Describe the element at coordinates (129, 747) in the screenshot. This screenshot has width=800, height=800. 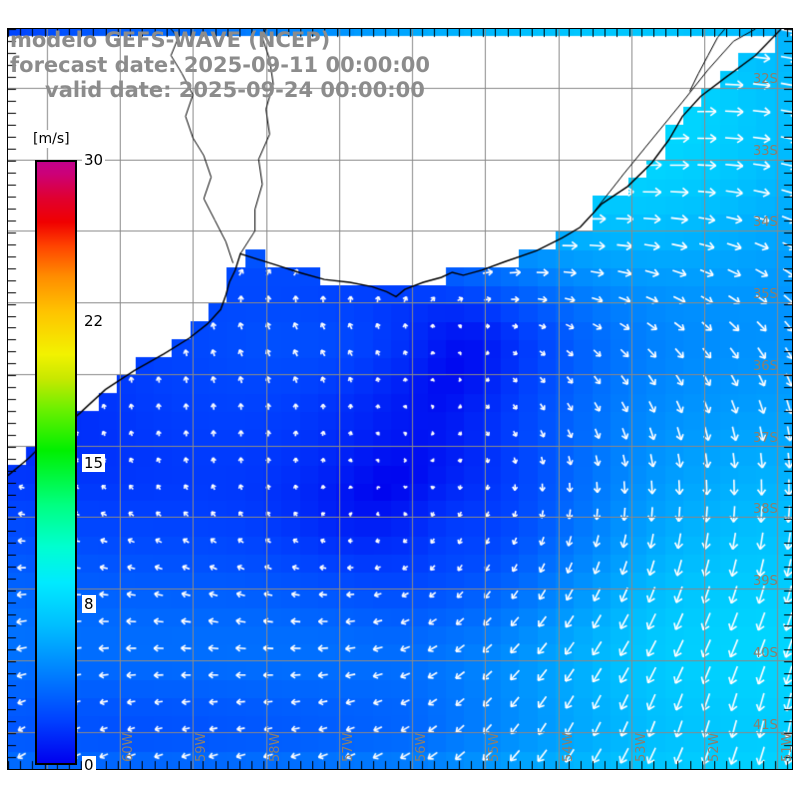
I see `lon-label-60W: 60W` at that location.